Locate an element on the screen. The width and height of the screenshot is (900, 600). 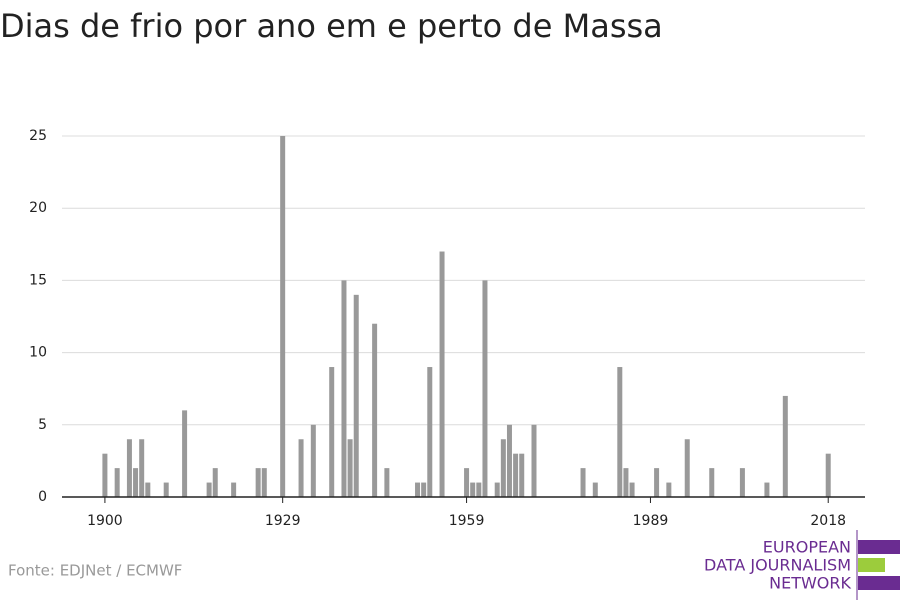
logo-text: EUROPEAN is located at coordinates (807, 547).